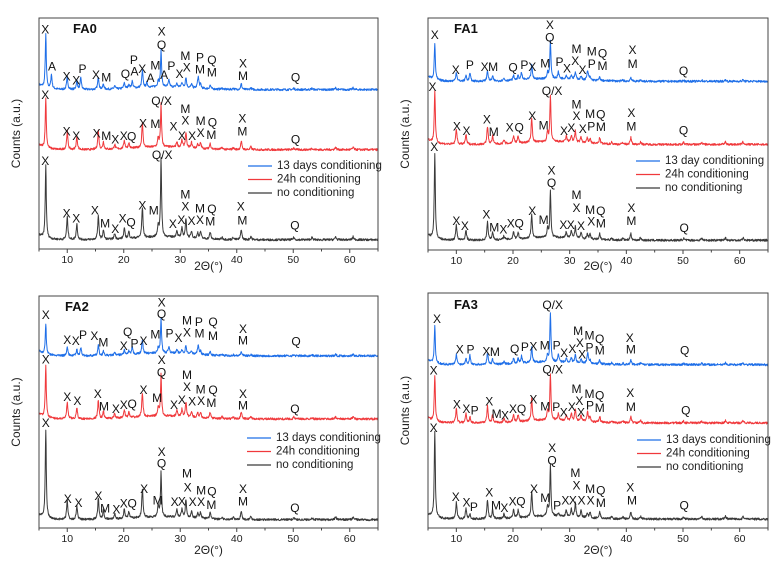 This screenshot has width=781, height=578. I want to click on legend-entry: 13 day conditioning, so click(714, 161).